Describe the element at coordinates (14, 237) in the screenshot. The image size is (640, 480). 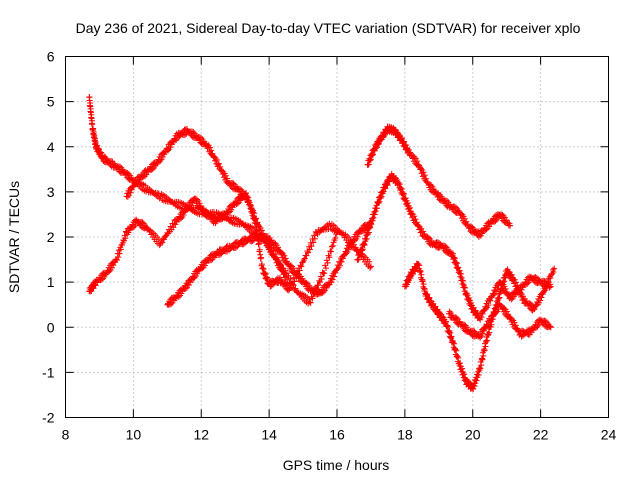
I see `y-axis-label: SDTVAR / TECUs` at that location.